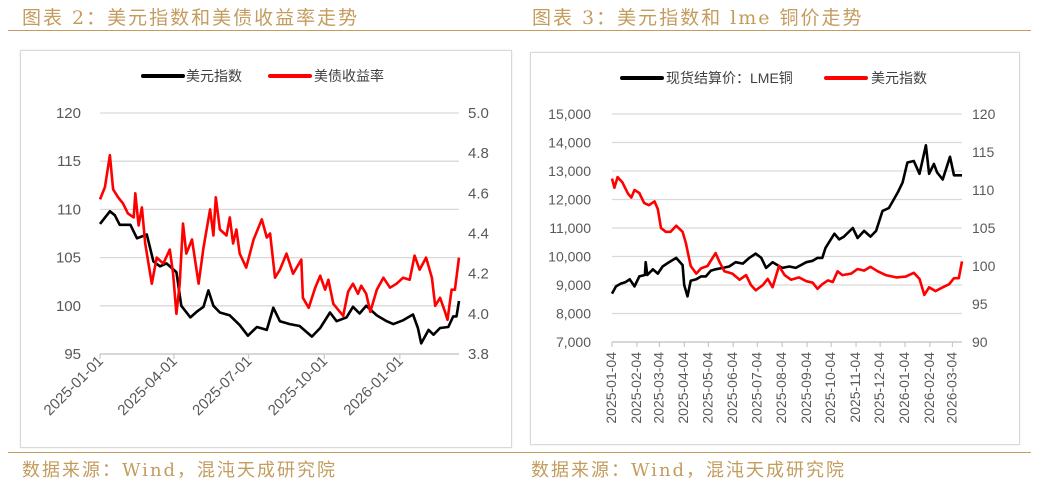  What do you see at coordinates (478, 113) in the screenshot?
I see `y-right-tick-label: 5.0` at bounding box center [478, 113].